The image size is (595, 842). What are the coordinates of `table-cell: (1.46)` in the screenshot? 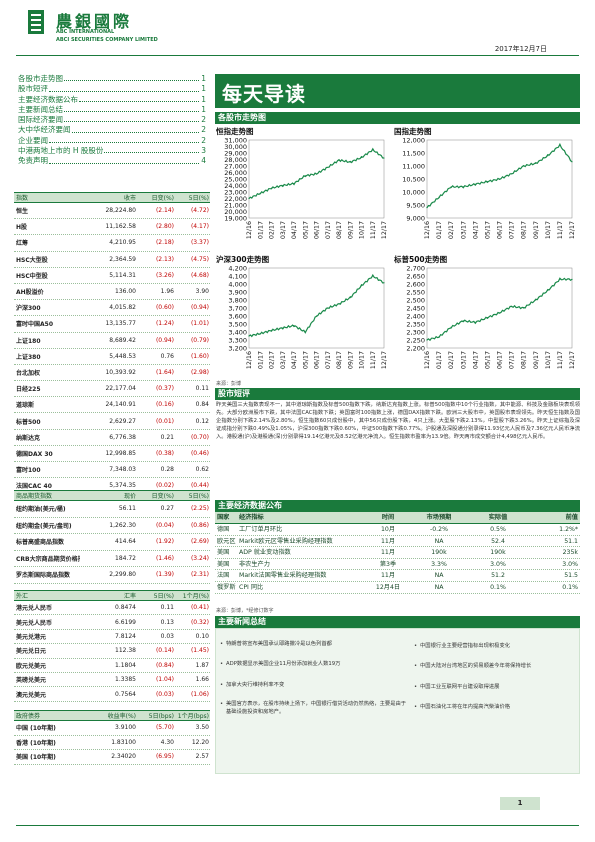 It's located at (164, 558).